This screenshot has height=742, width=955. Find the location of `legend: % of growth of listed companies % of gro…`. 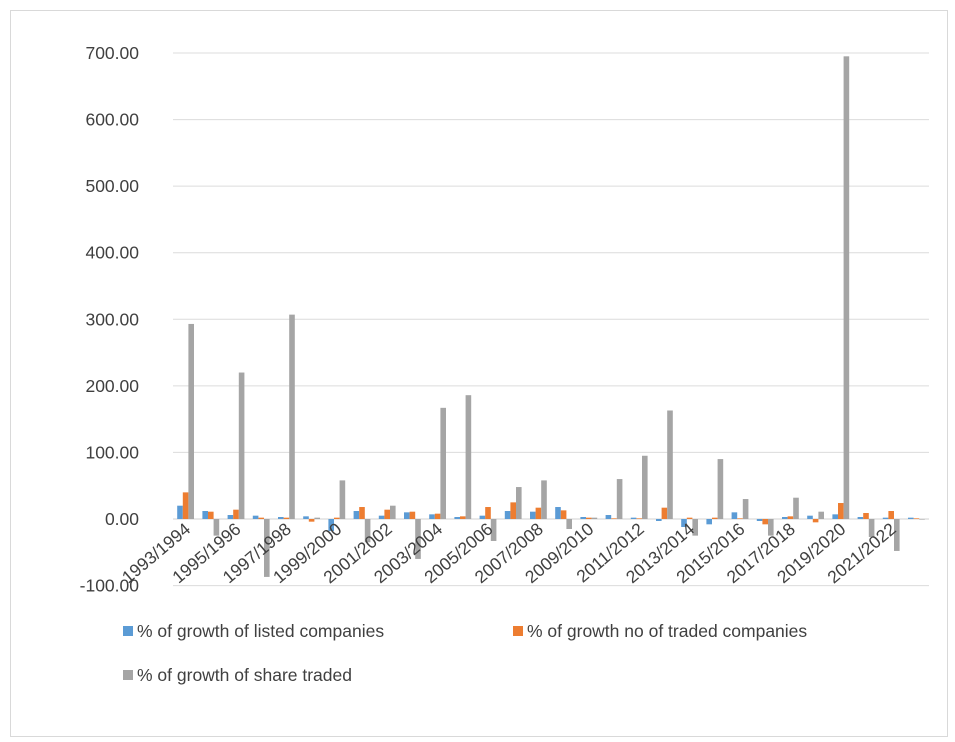

legend: % of growth of listed companies % of gro… is located at coordinates (465, 653).